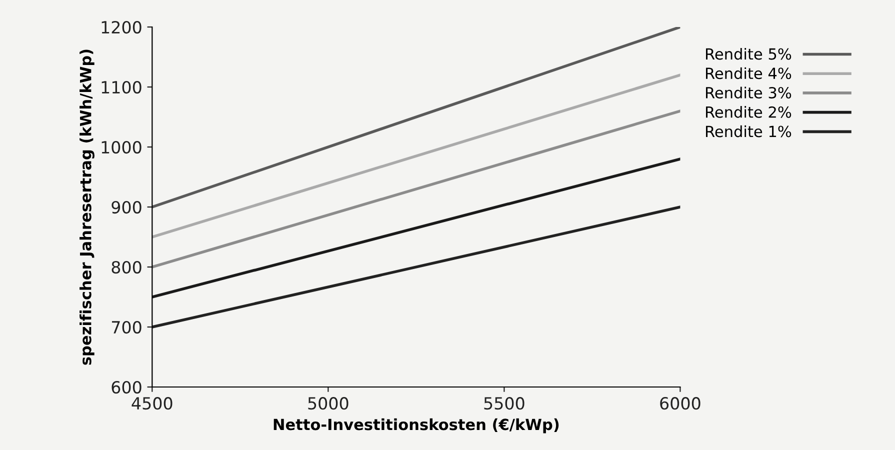 This screenshot has height=450, width=895. Describe the element at coordinates (749, 112) in the screenshot. I see `legend-label: Rendite 2%` at that location.